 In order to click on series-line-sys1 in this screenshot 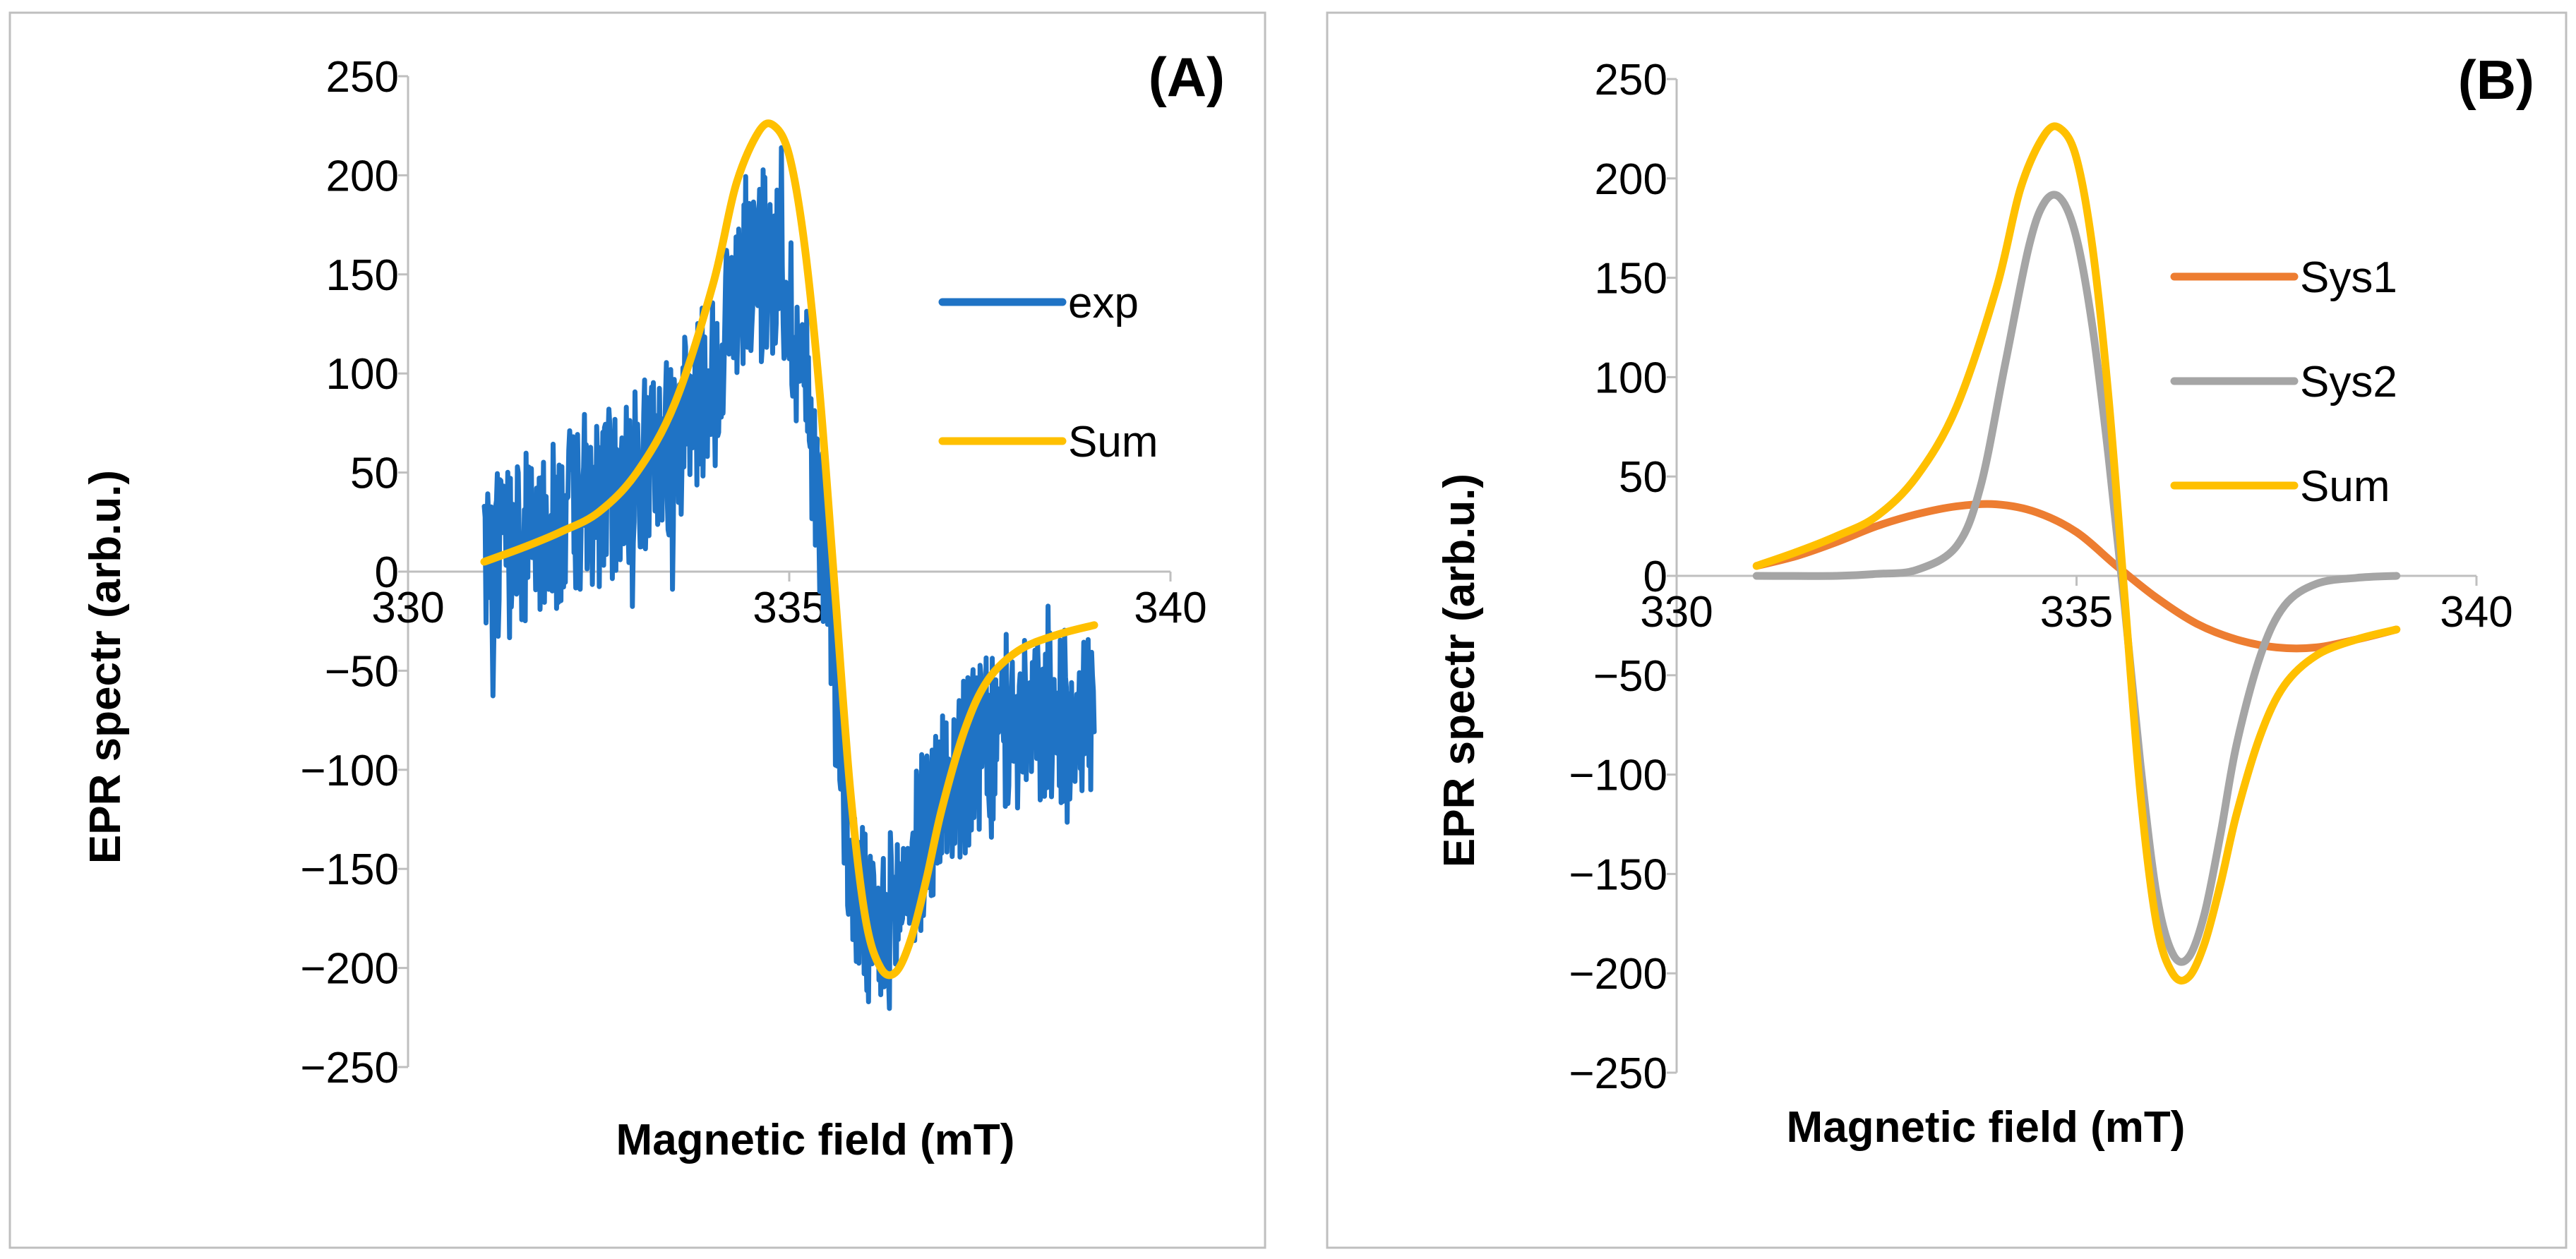, I will do `click(2076, 576)`.